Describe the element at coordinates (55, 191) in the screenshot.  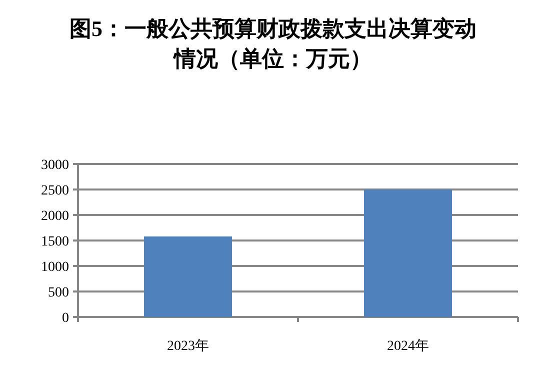
I see `y-tick-label: 2500` at that location.